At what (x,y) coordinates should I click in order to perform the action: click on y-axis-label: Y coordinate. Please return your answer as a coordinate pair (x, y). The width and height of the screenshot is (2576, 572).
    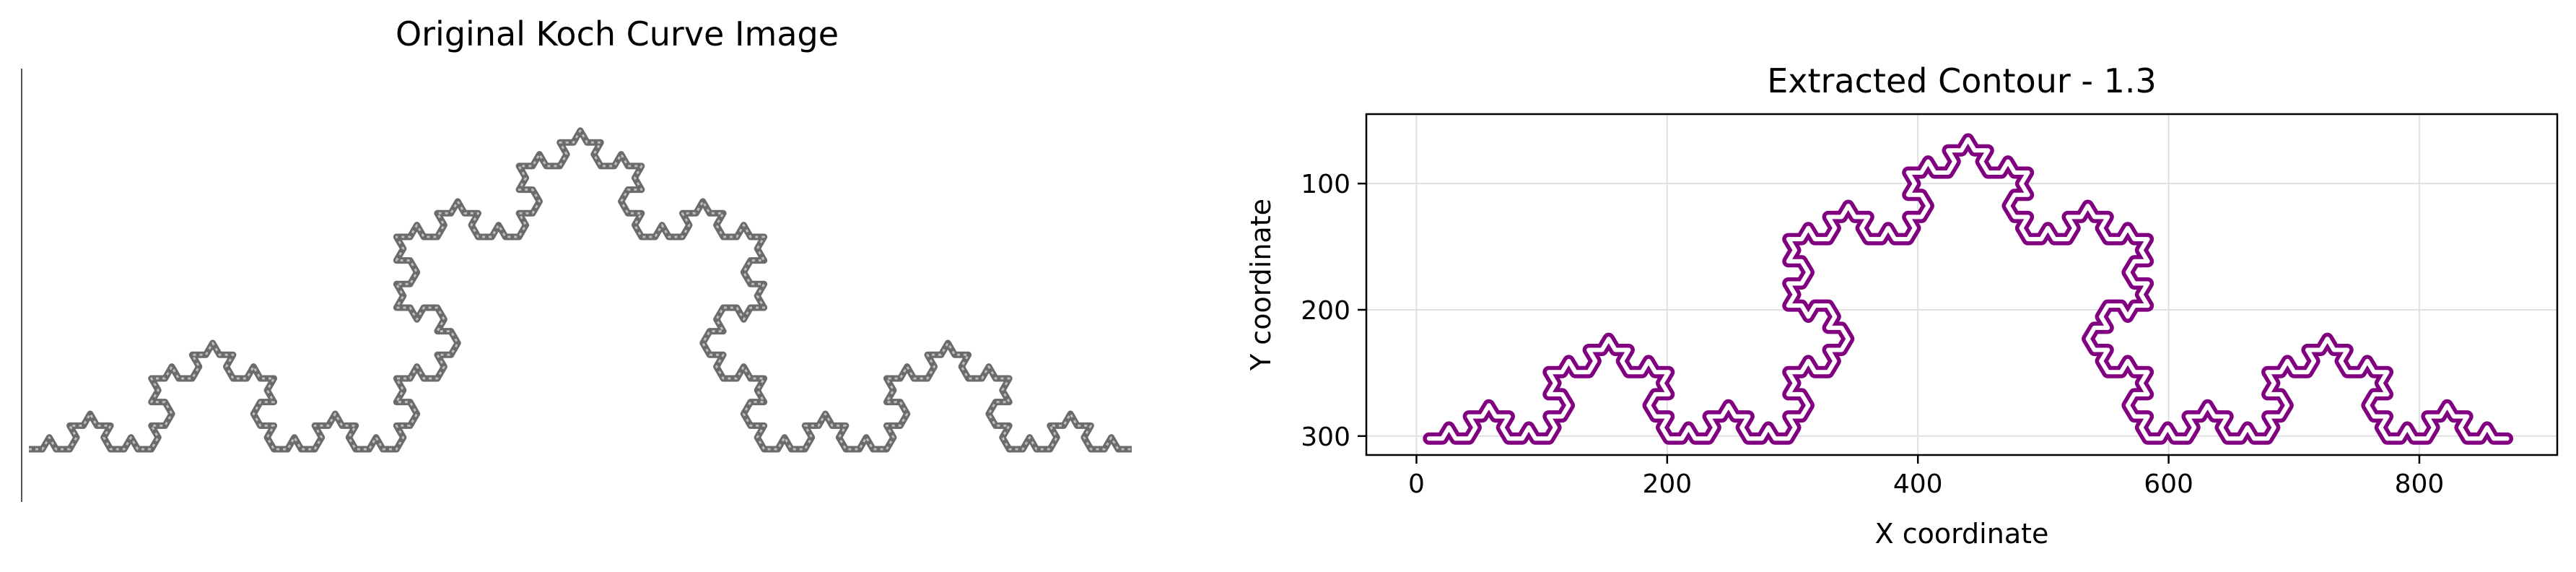
    Looking at the image, I should click on (1261, 285).